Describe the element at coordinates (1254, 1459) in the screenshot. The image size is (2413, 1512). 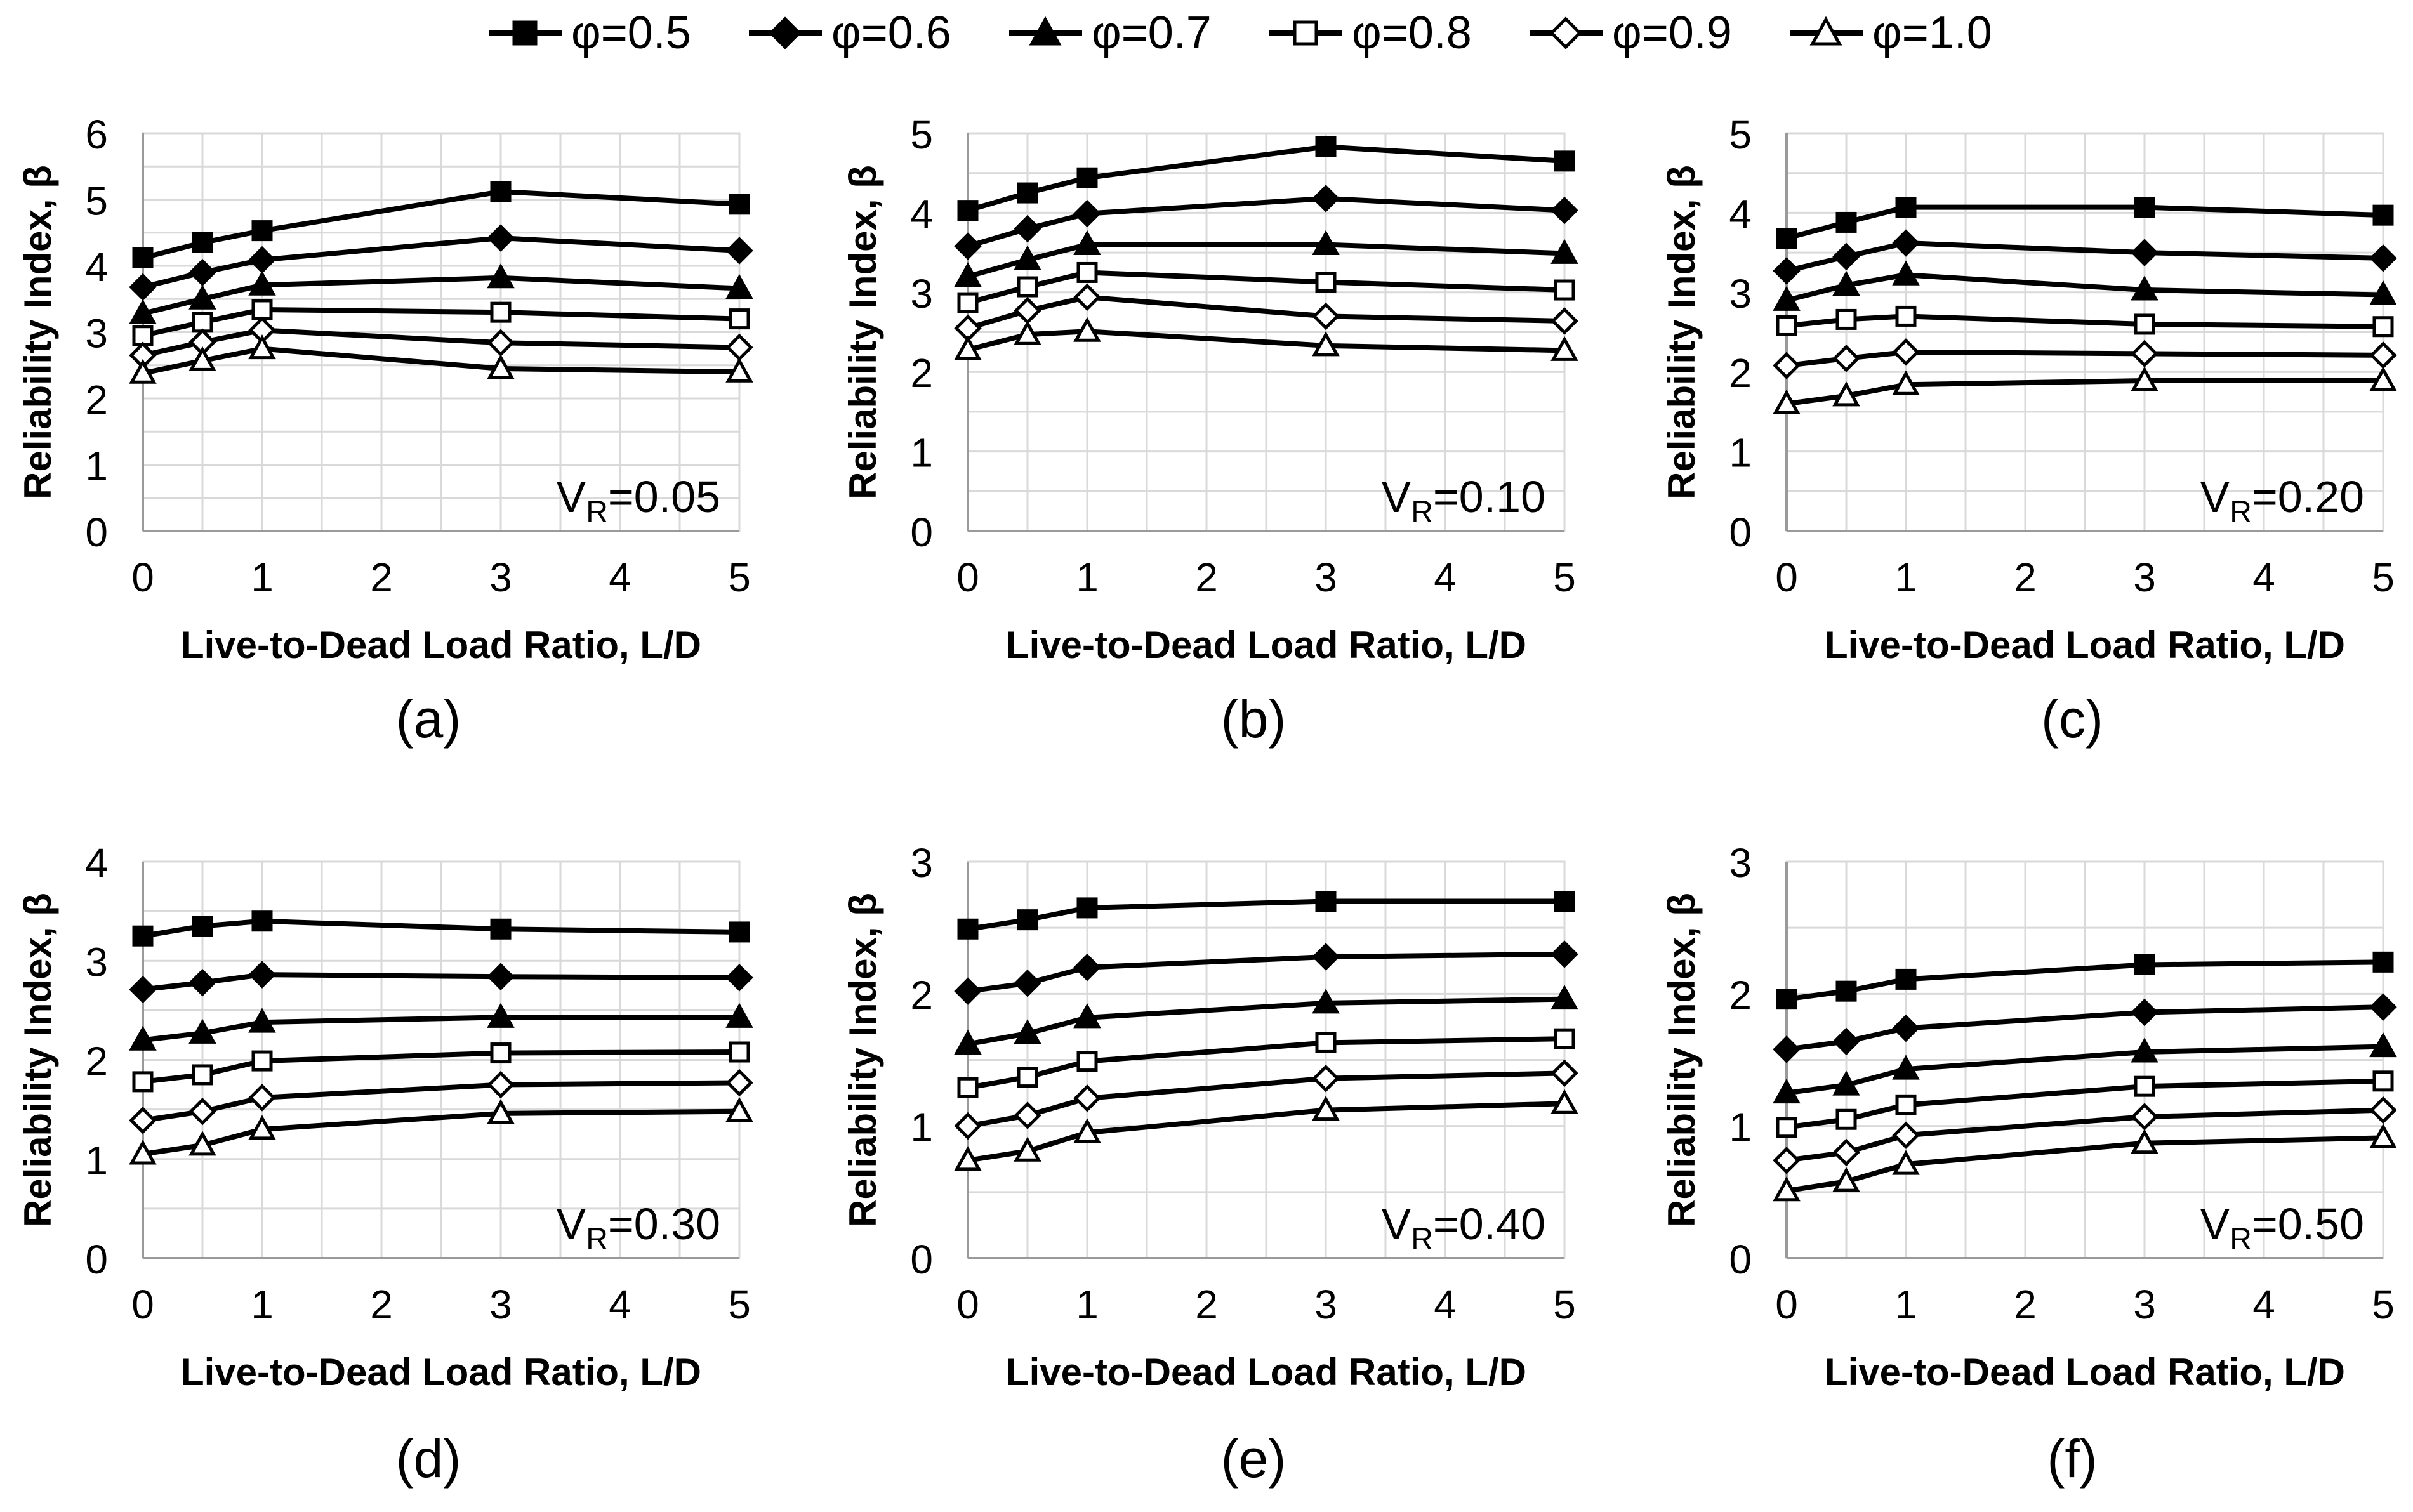
I see `panel-label: (e)` at that location.